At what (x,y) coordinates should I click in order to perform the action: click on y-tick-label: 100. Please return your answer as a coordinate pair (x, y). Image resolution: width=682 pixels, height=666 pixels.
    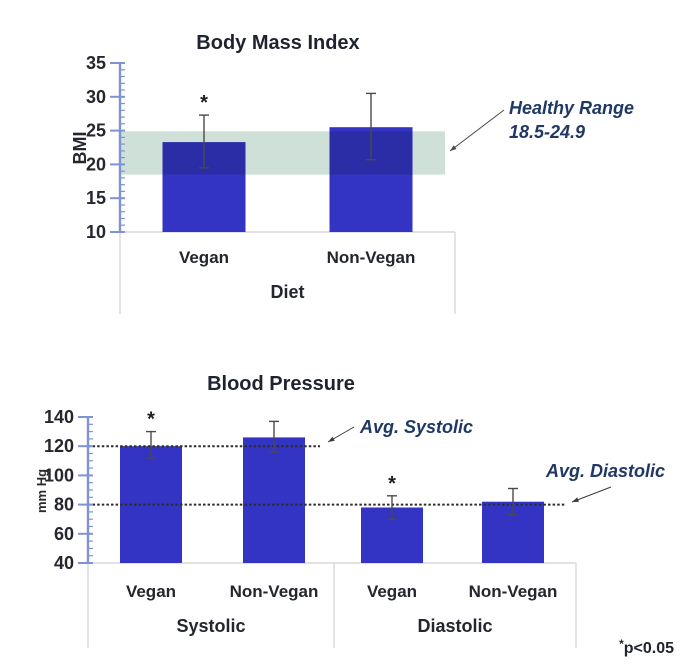
    Looking at the image, I should click on (59, 475).